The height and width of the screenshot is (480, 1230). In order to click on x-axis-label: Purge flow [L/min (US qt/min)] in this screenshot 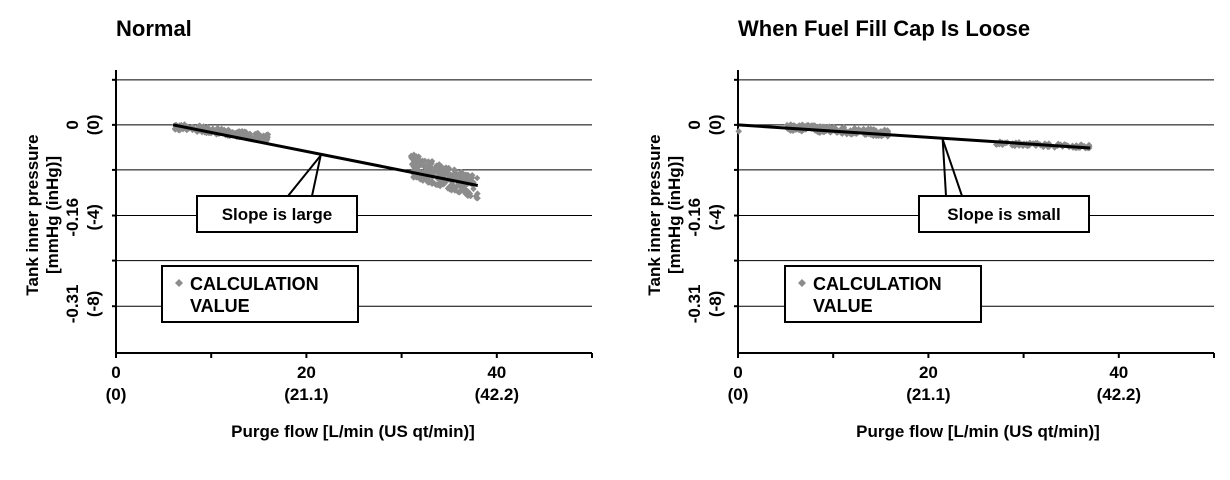, I will do `click(353, 431)`.